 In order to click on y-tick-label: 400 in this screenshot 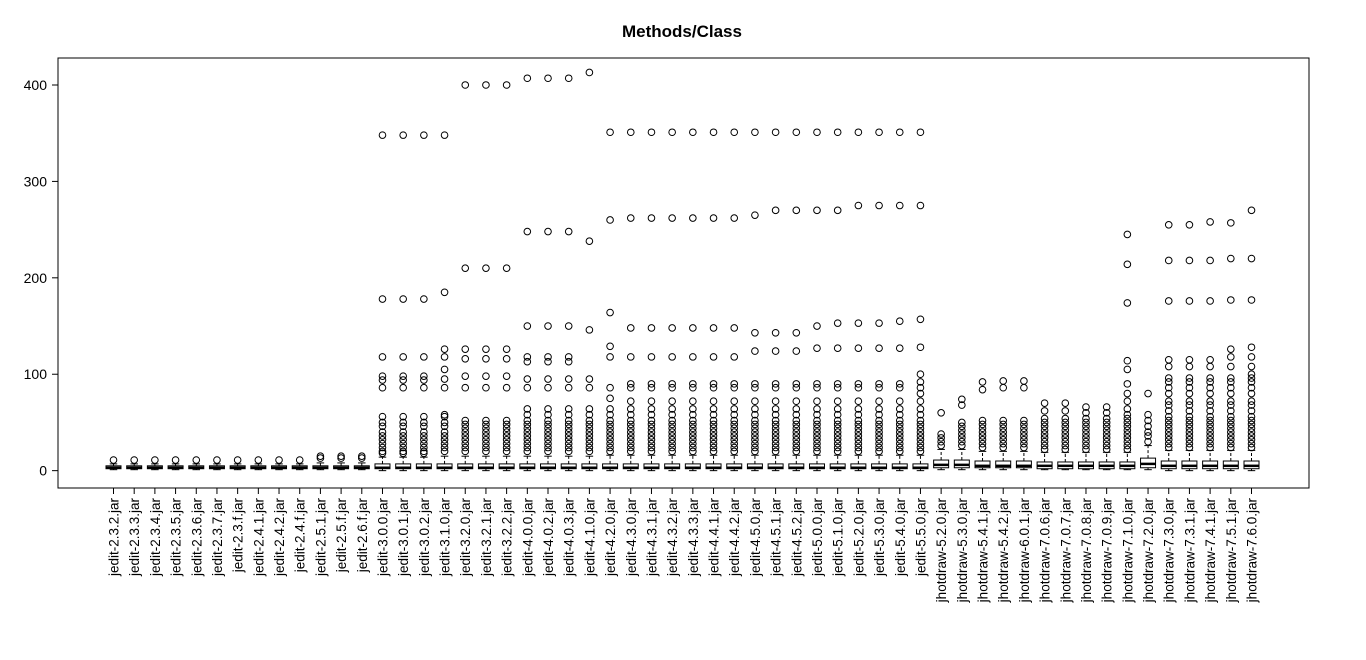, I will do `click(36, 85)`.